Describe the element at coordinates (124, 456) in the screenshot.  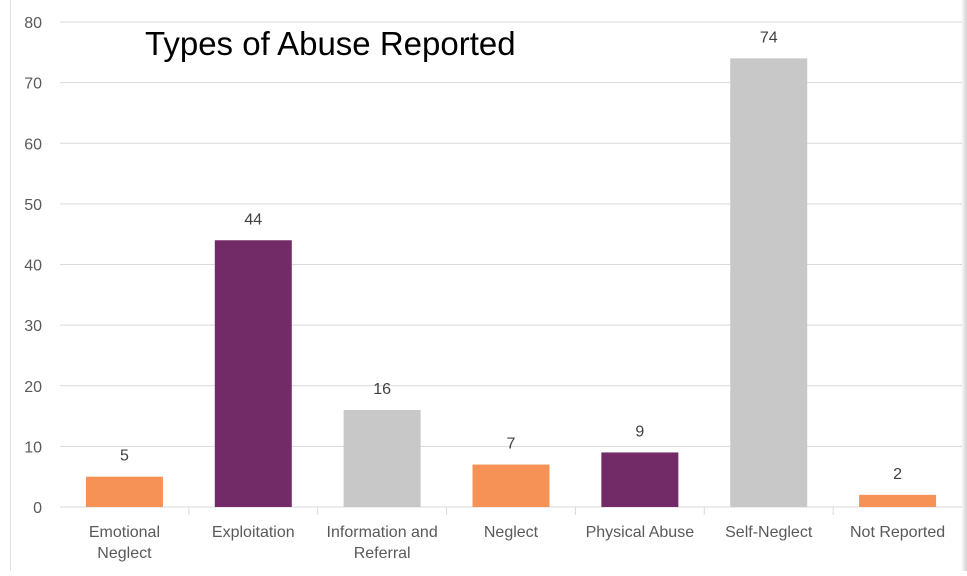
I see `data-label: 5` at that location.